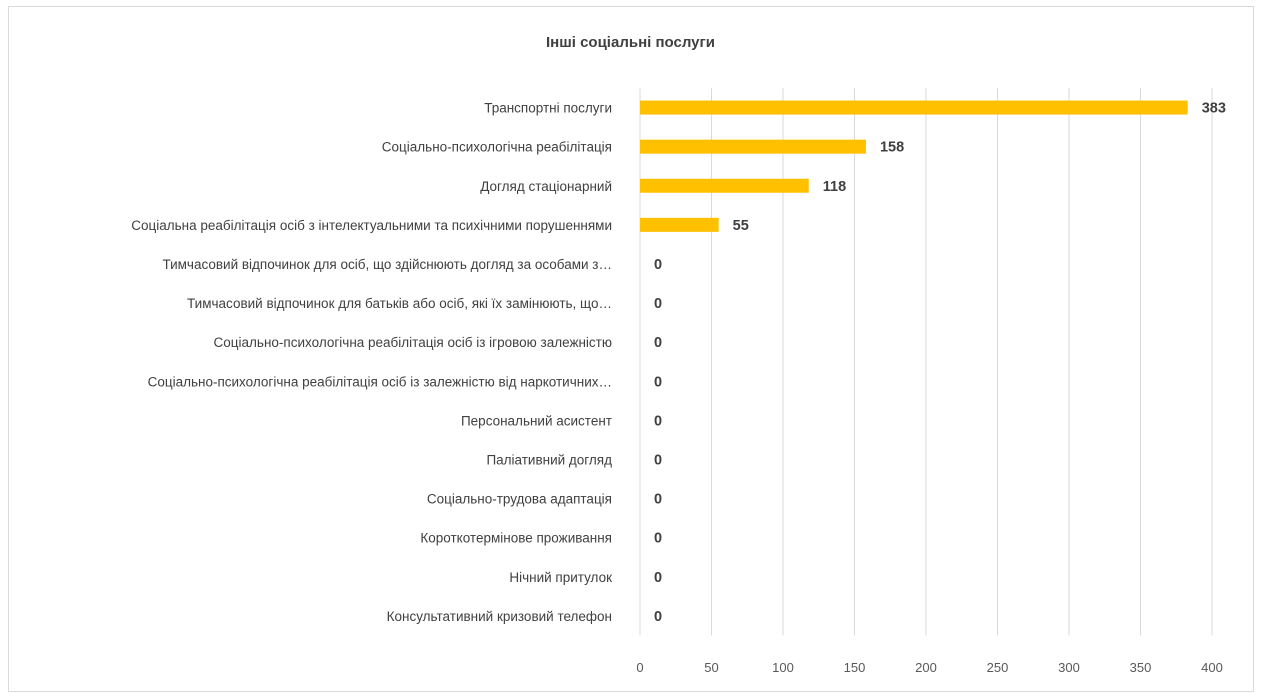 The image size is (1261, 700). What do you see at coordinates (741, 226) in the screenshot?
I see `data-label: 55` at bounding box center [741, 226].